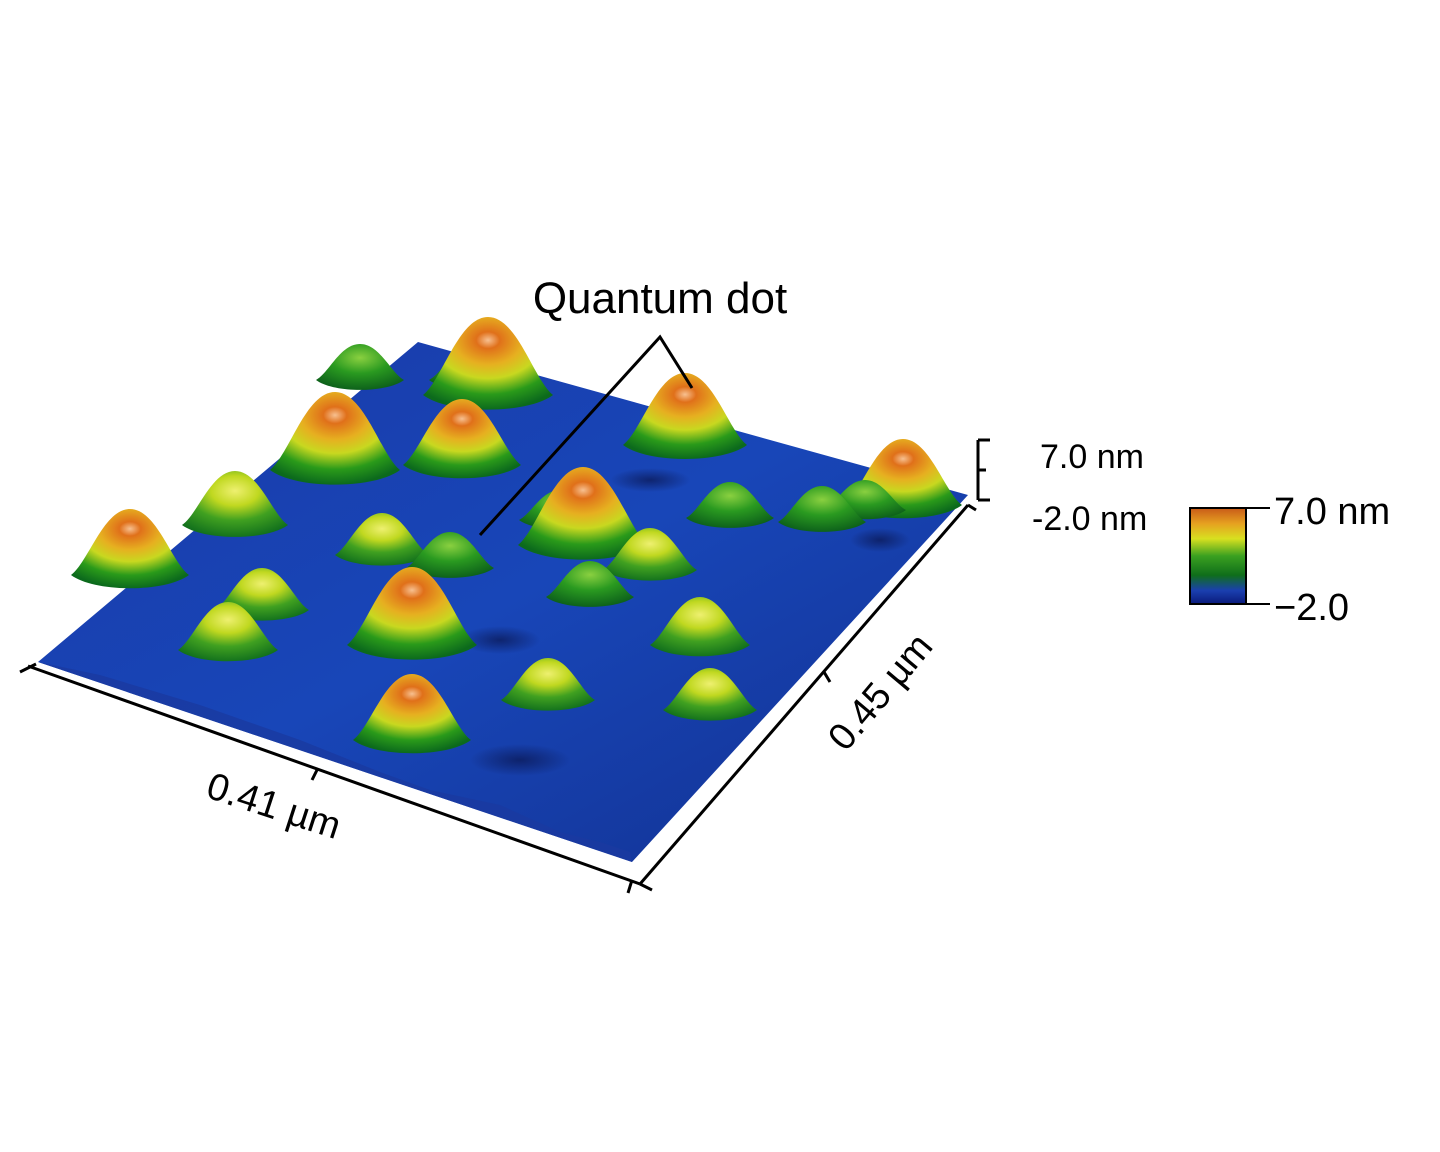  What do you see at coordinates (983, 470) in the screenshot?
I see `z-axis` at bounding box center [983, 470].